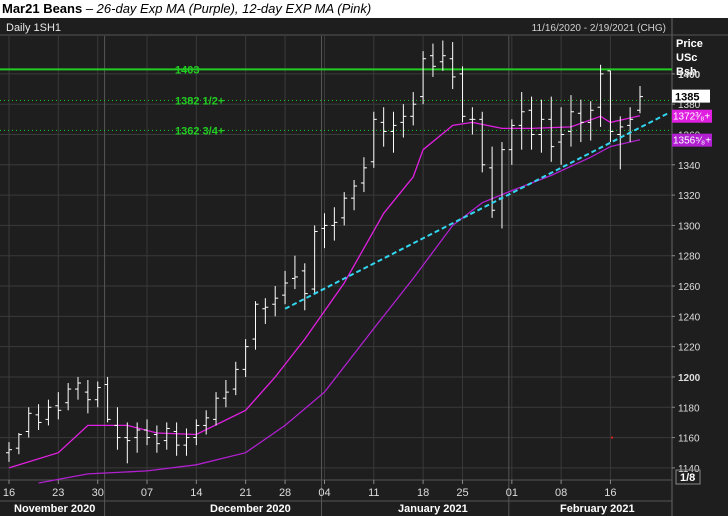  I want to click on y-tick-label: 1180, so click(689, 408).